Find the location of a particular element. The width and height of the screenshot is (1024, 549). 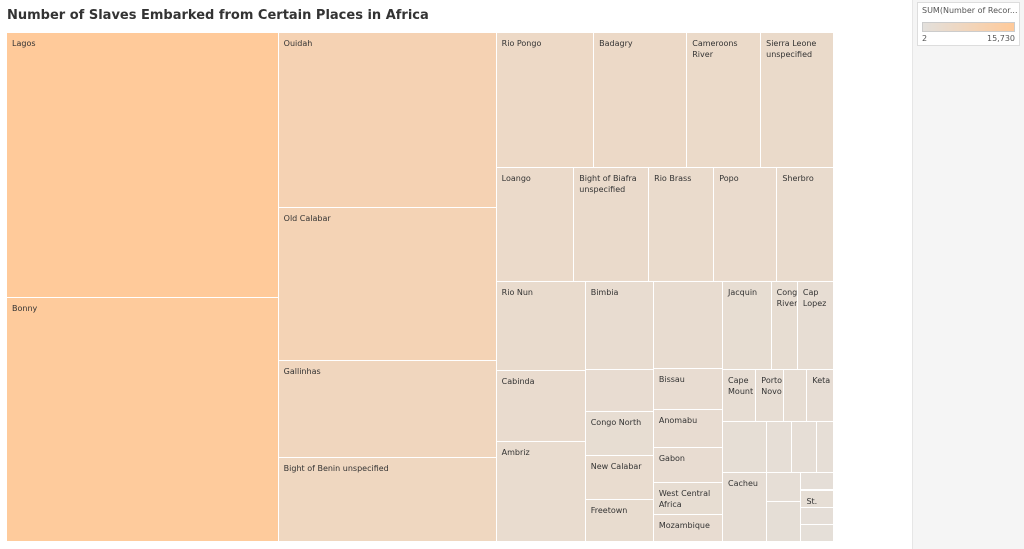

treemap-cell-st-paul: St. Paul is located at coordinates (817, 499).